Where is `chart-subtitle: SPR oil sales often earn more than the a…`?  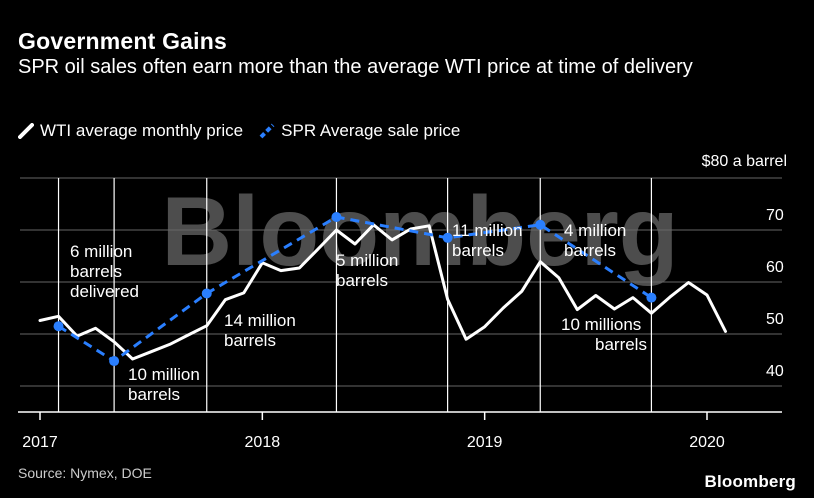
chart-subtitle: SPR oil sales often earn more than the a… is located at coordinates (355, 67).